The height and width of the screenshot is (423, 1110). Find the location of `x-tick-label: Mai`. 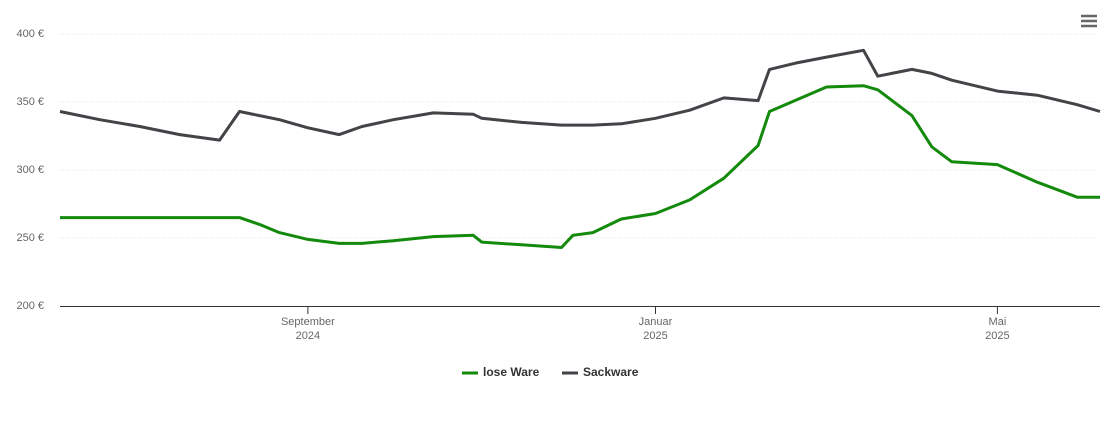

x-tick-label: Mai is located at coordinates (998, 322).